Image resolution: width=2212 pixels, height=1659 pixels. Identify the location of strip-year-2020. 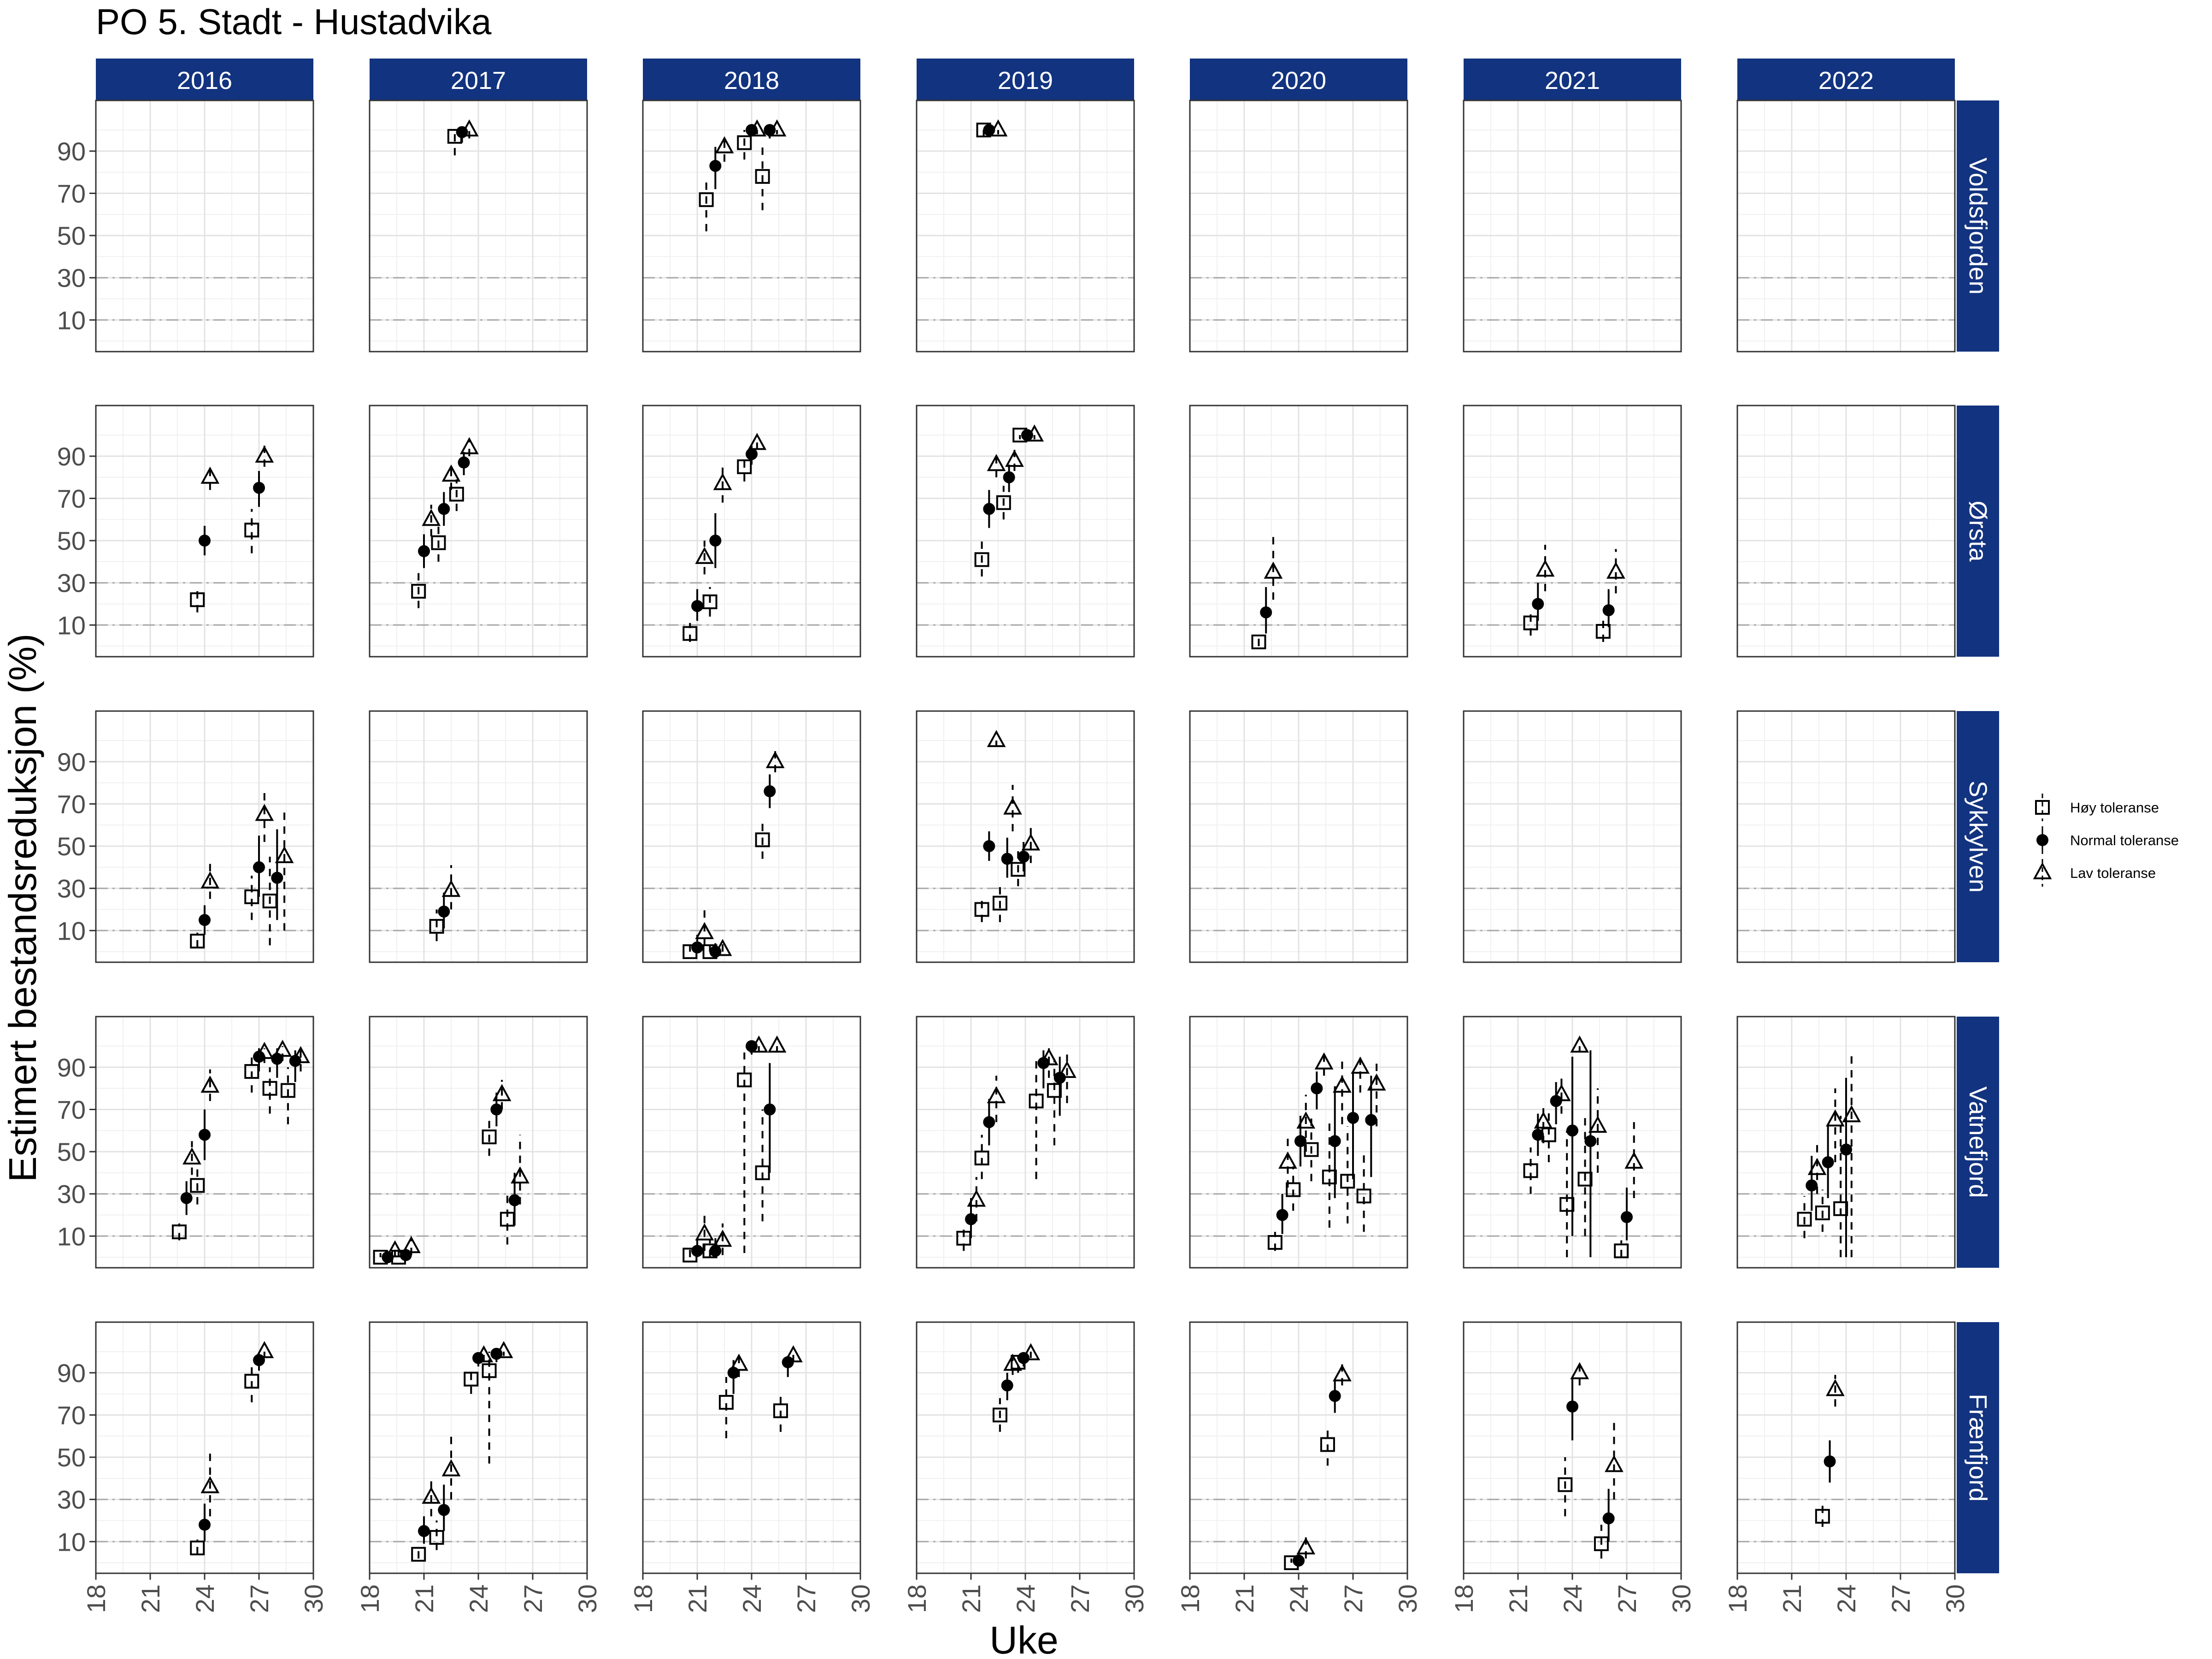
(1298, 79).